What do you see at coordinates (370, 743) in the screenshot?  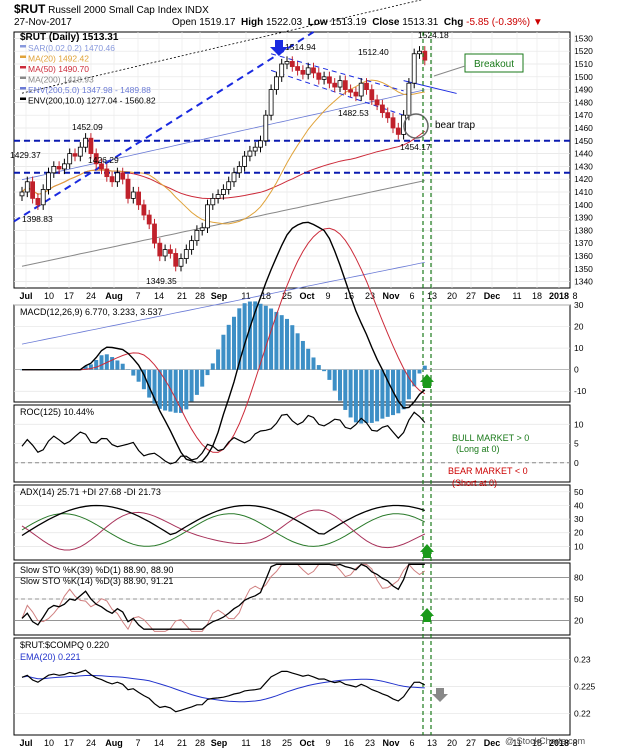 I see `x-tick-label: 23` at bounding box center [370, 743].